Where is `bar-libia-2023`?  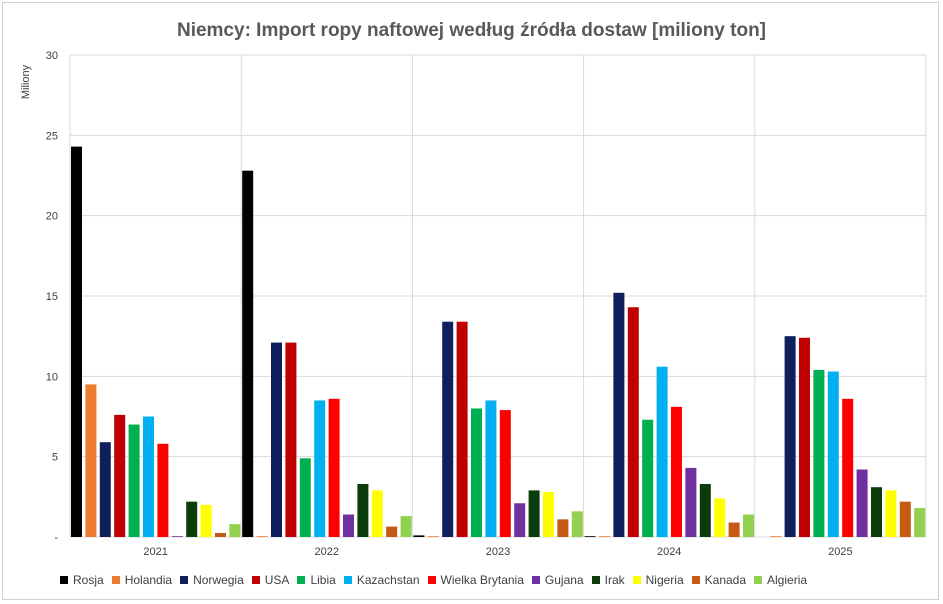 bar-libia-2023 is located at coordinates (476, 472).